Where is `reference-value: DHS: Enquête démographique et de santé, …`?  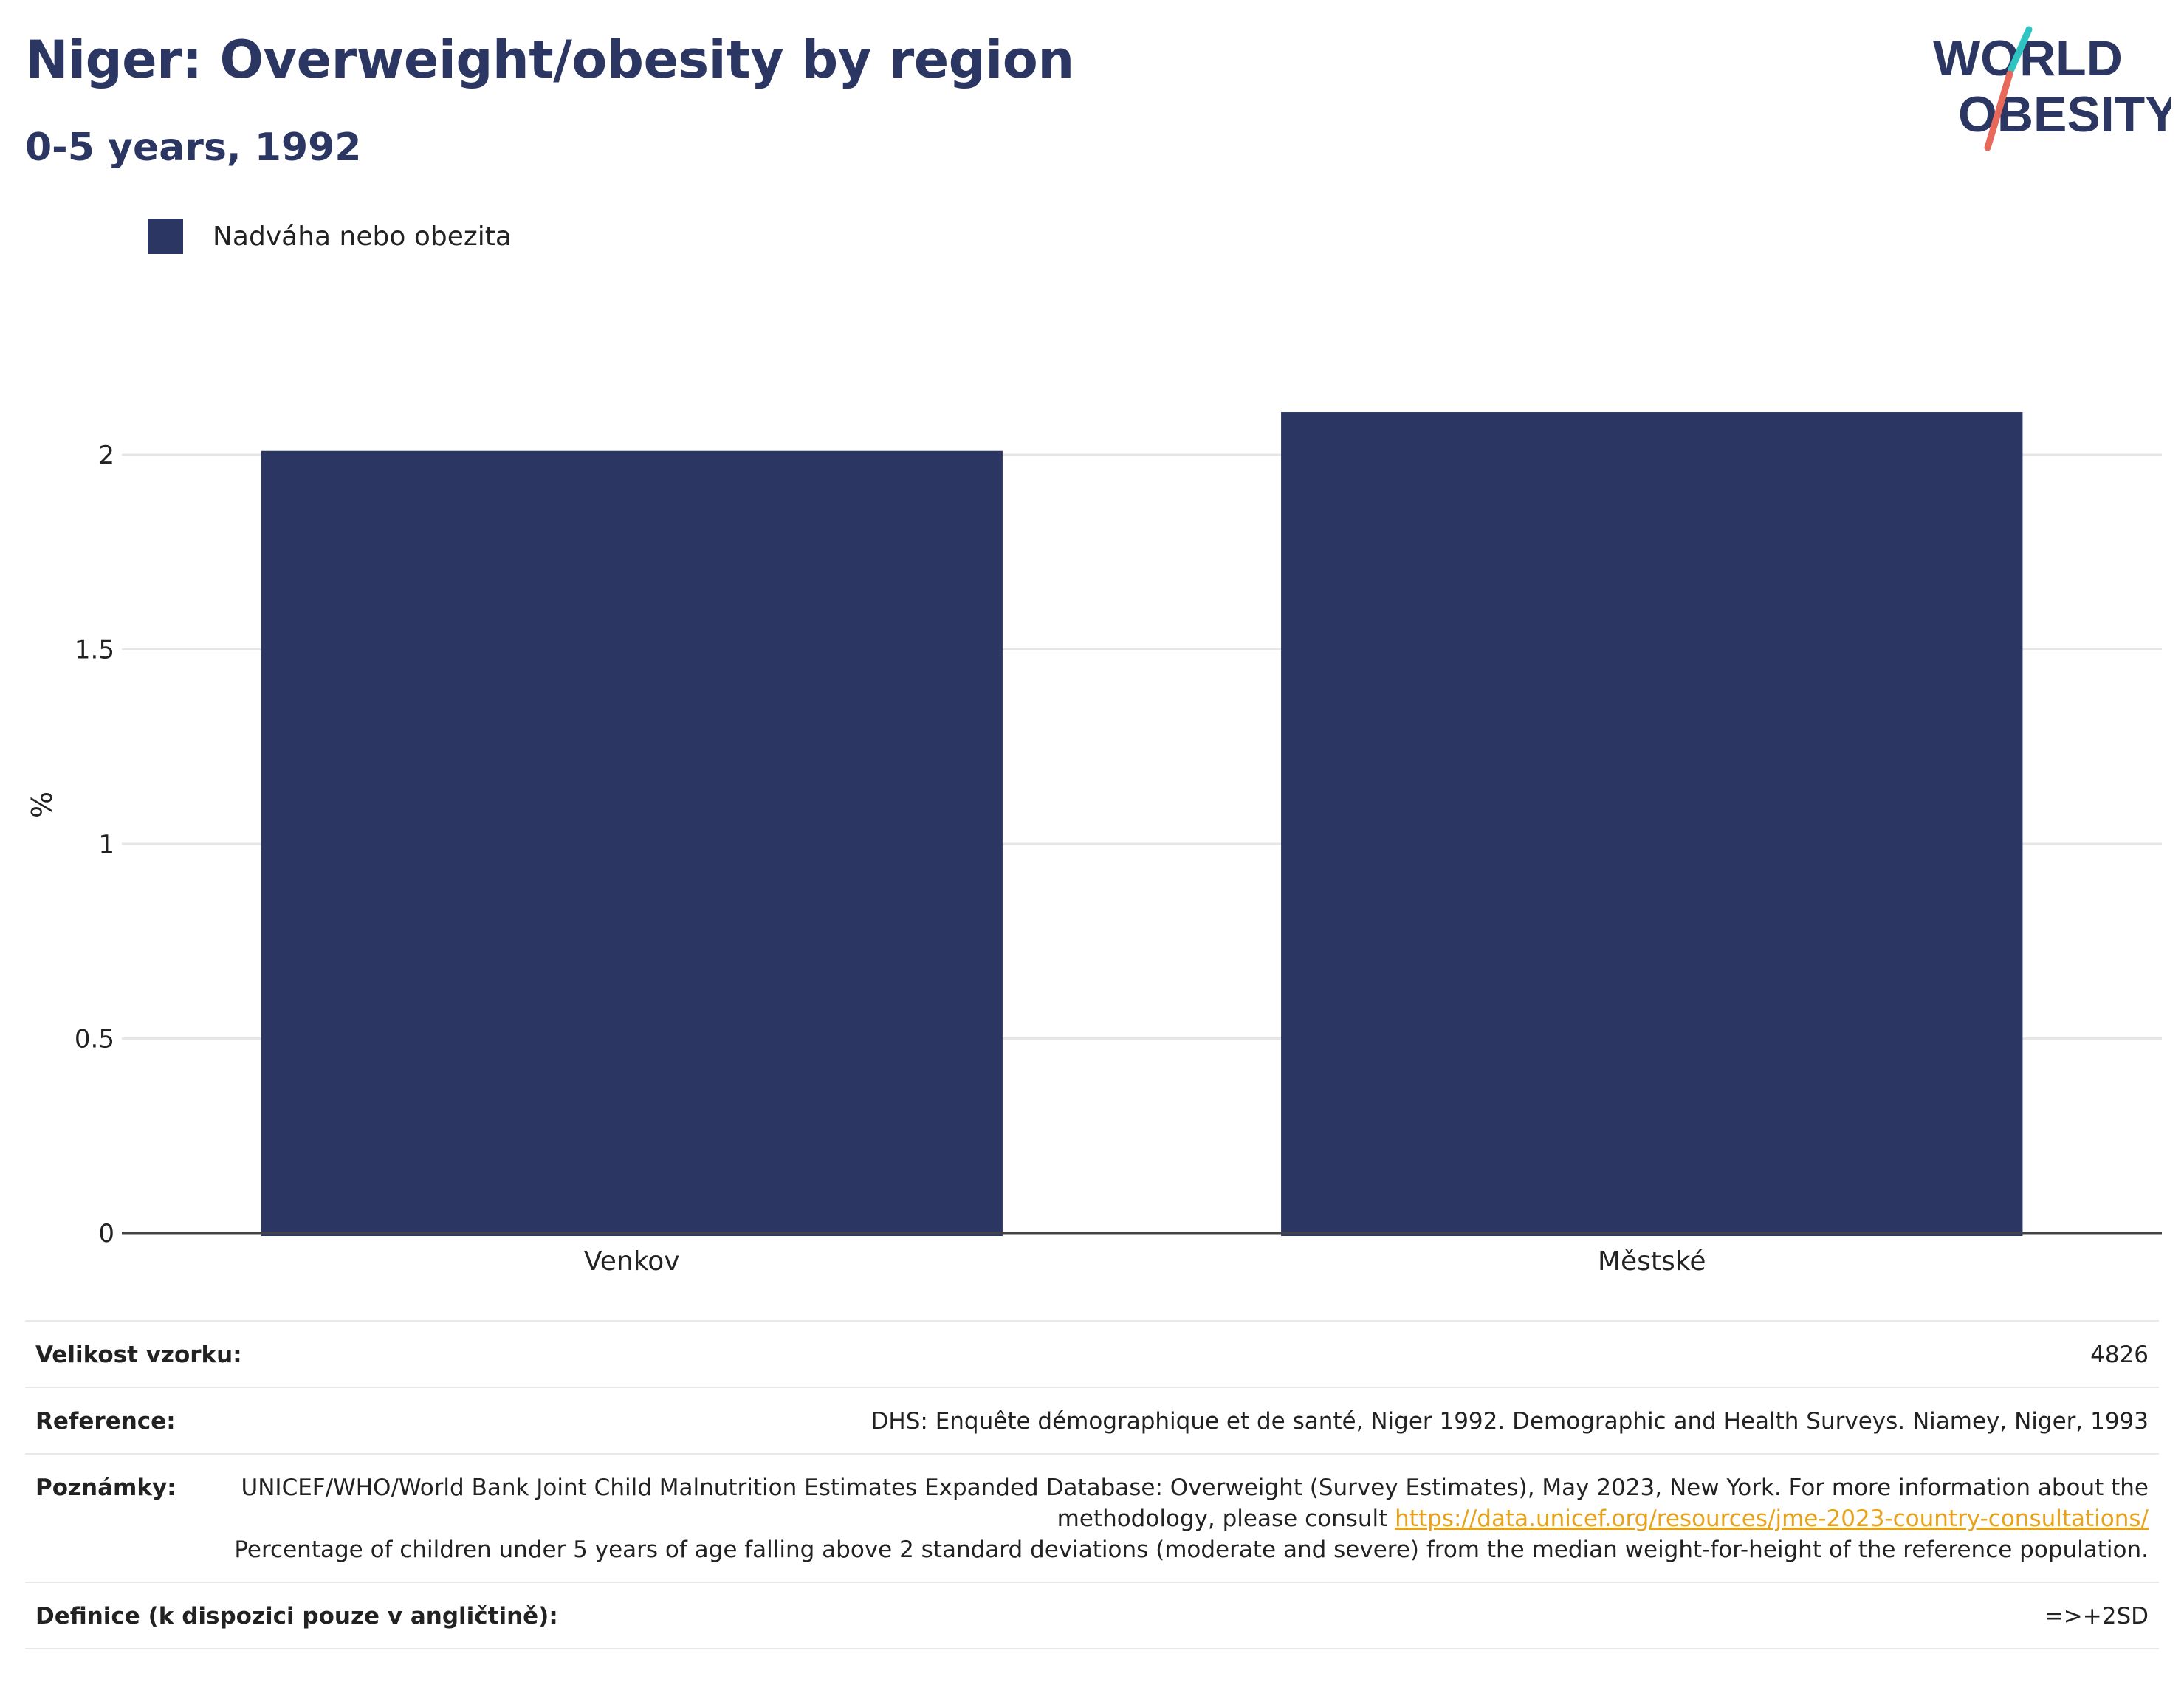 reference-value: DHS: Enquête démographique et de santé, … is located at coordinates (1510, 1421).